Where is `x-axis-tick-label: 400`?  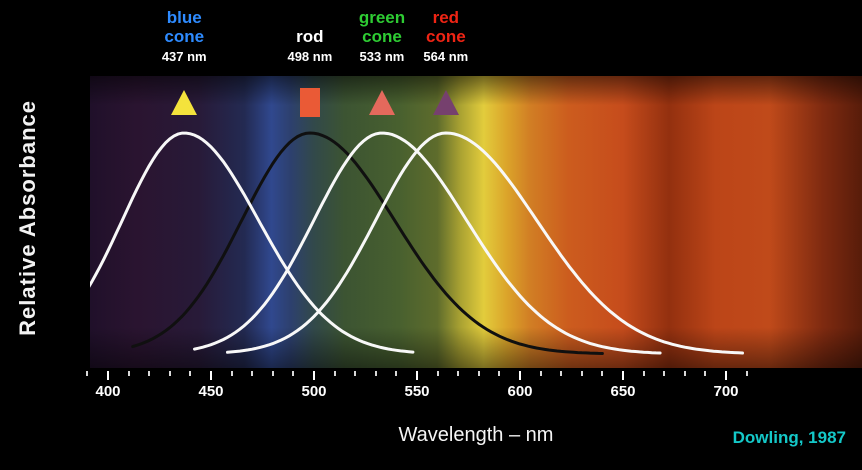
x-axis-tick-label: 400 is located at coordinates (108, 391).